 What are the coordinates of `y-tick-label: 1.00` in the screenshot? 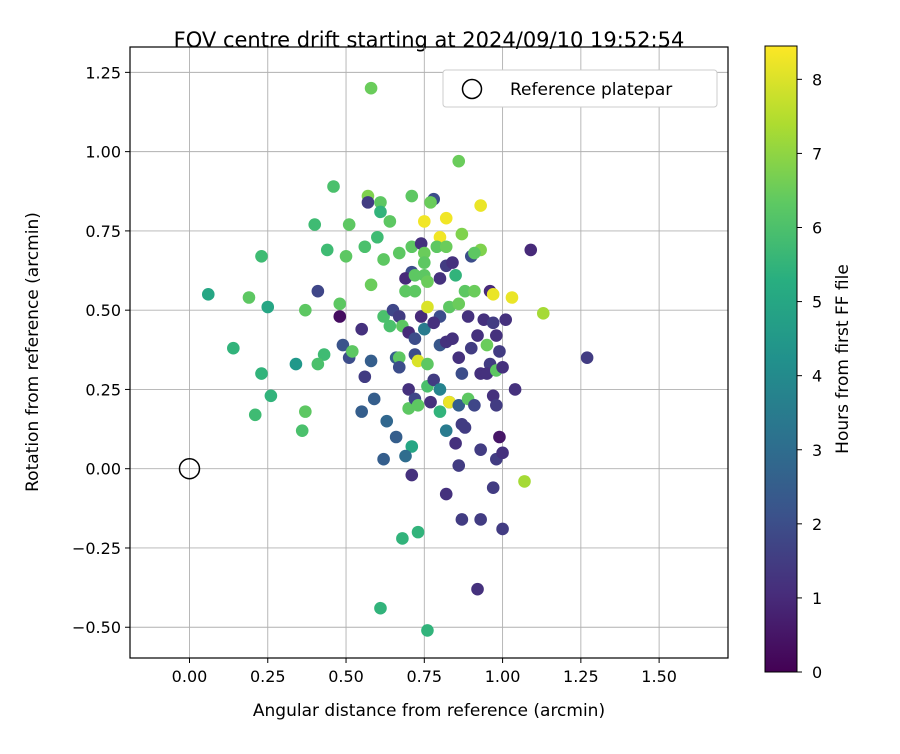 It's located at (103, 152).